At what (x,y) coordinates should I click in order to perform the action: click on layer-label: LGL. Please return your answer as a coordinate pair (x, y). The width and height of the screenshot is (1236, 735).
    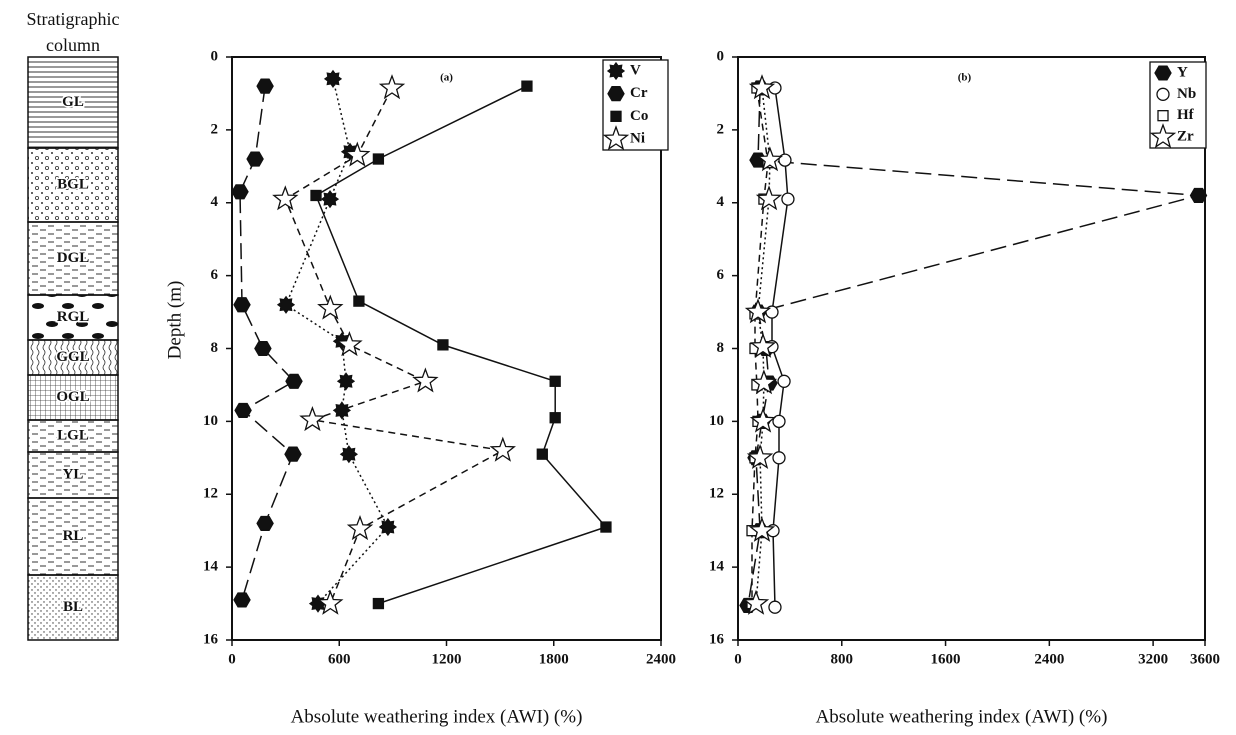
    Looking at the image, I should click on (73, 435).